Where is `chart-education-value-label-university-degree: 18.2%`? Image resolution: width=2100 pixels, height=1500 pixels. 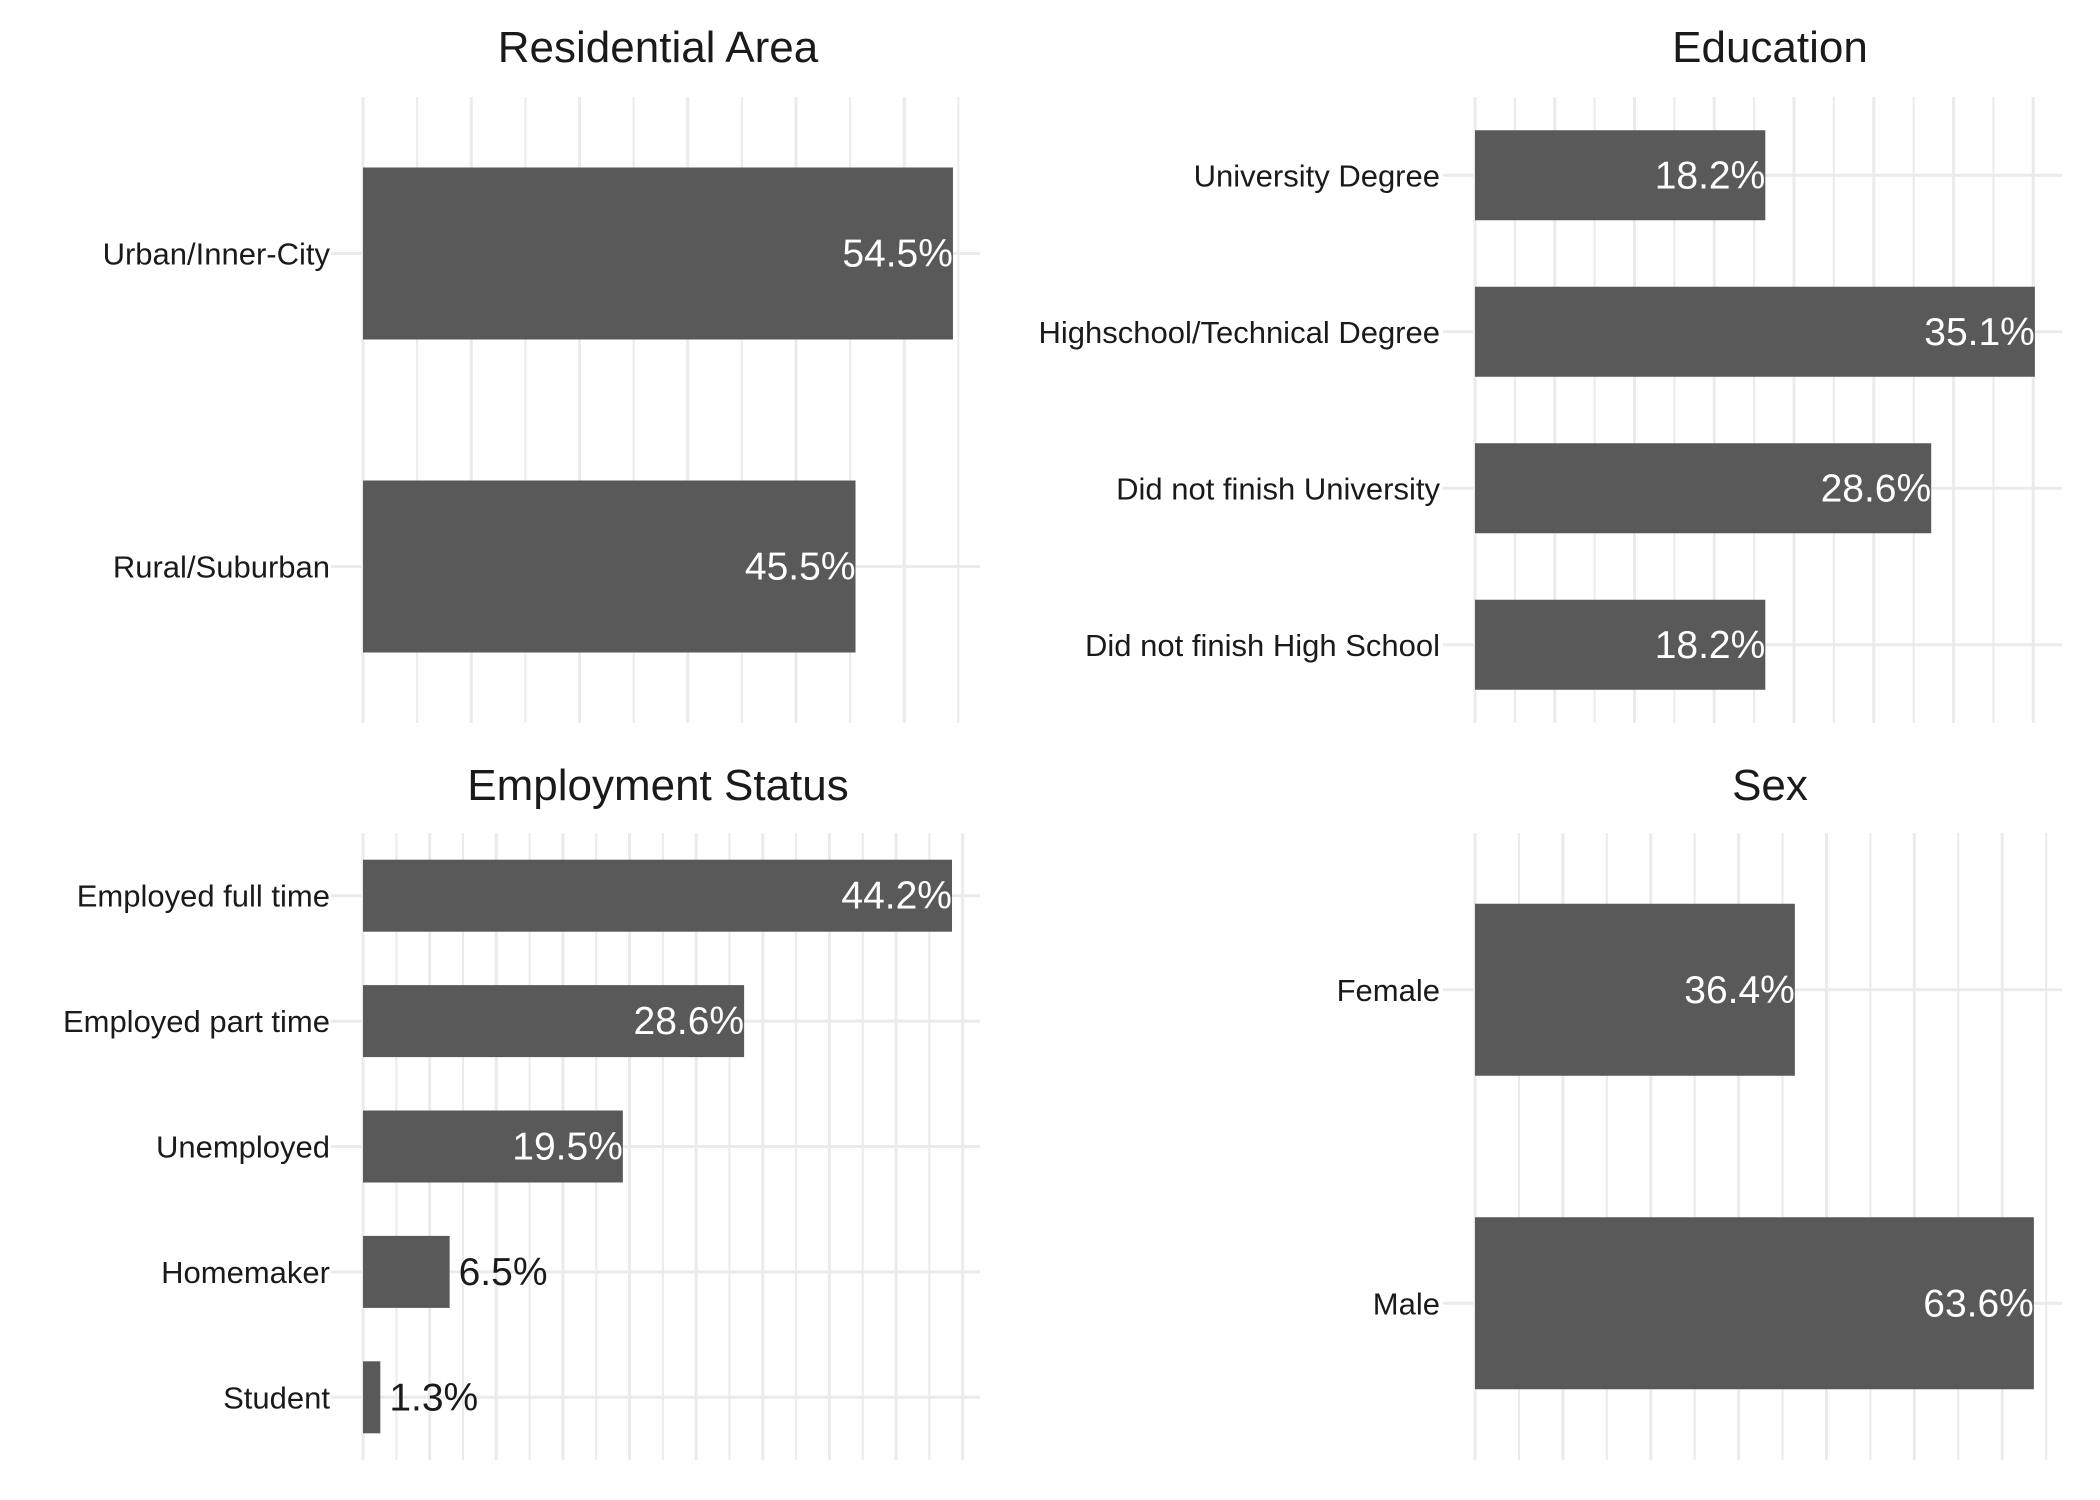
chart-education-value-label-university-degree: 18.2% is located at coordinates (1710, 175).